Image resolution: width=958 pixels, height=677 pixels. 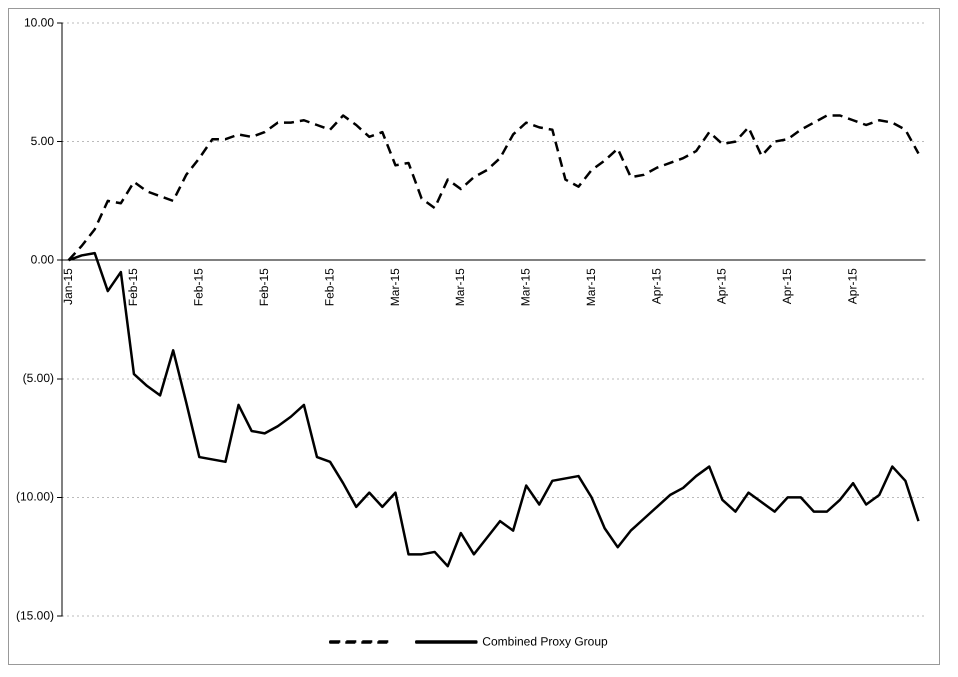 I want to click on y-tick-label: 5.00, so click(x=42, y=141).